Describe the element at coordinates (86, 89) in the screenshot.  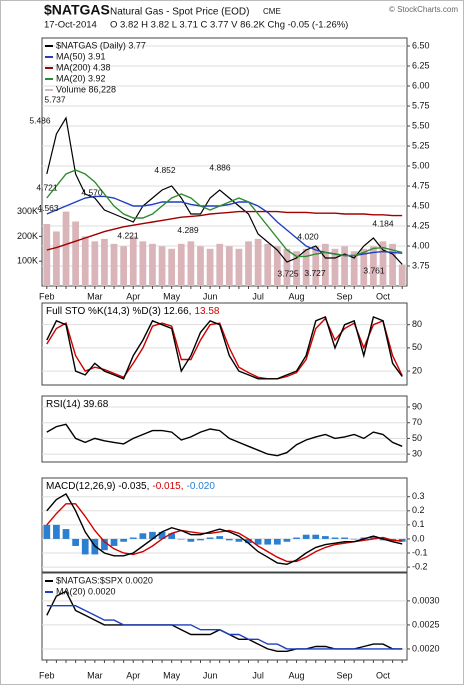
I see `legend-label: Volume 86,228` at that location.